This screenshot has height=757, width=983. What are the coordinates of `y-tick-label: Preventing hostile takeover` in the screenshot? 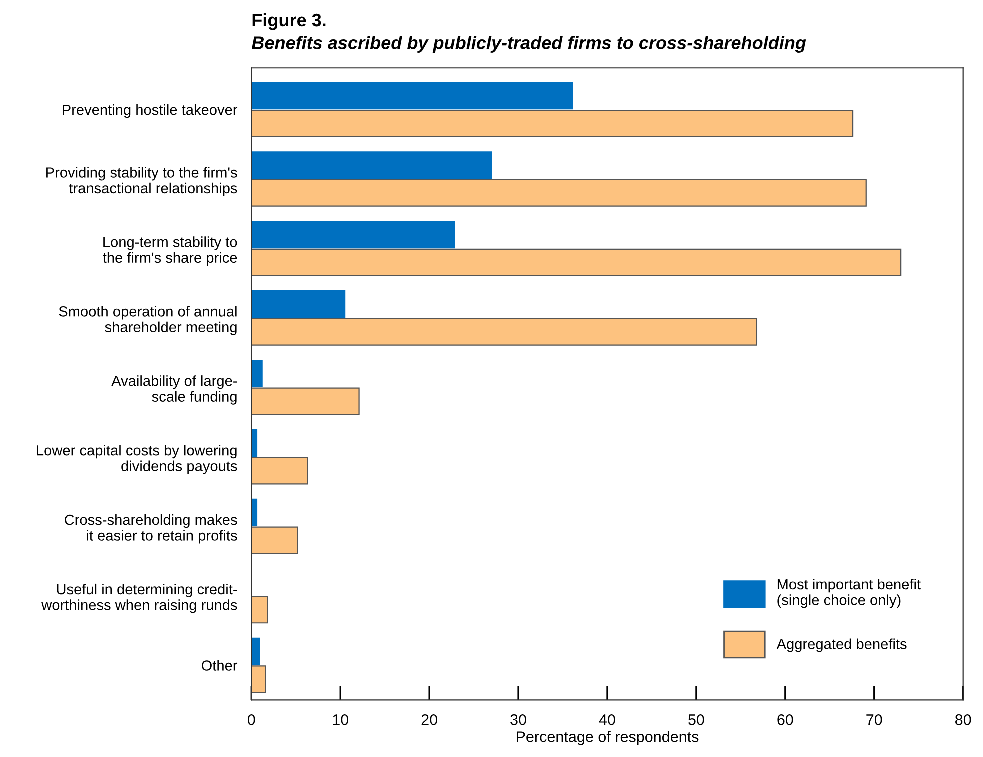 It's located at (150, 111).